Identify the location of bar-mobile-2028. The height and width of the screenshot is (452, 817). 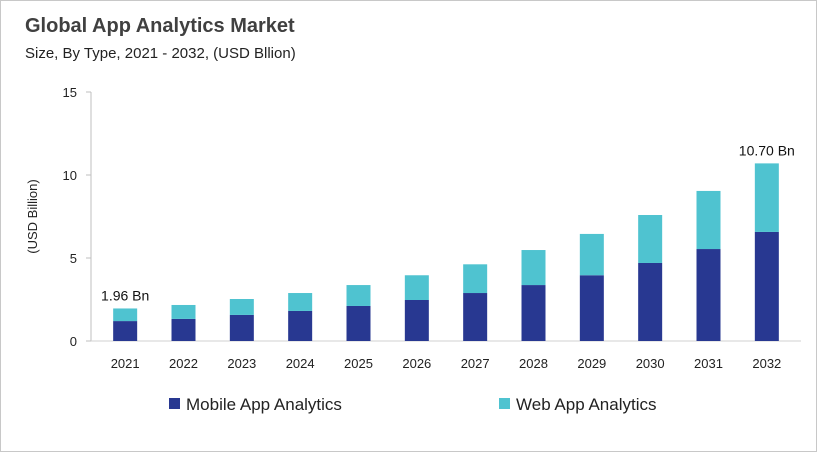
(533, 313).